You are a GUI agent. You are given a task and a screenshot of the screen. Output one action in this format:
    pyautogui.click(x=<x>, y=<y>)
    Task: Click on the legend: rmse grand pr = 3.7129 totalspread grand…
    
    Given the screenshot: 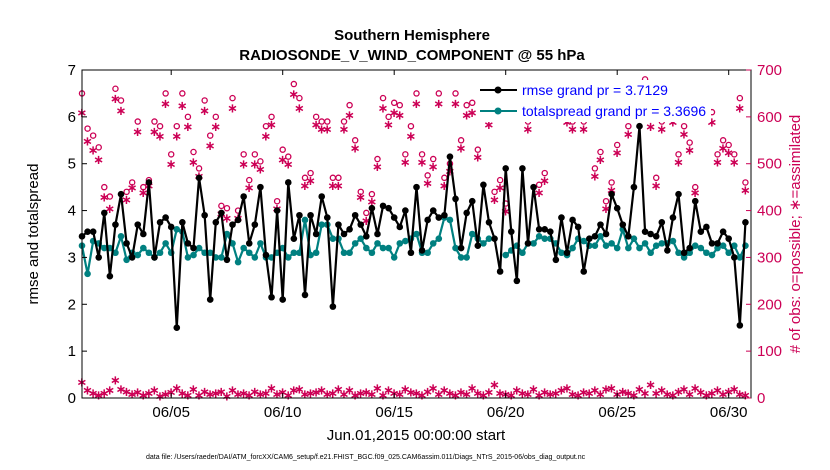 What is the action you would take?
    pyautogui.click(x=594, y=101)
    